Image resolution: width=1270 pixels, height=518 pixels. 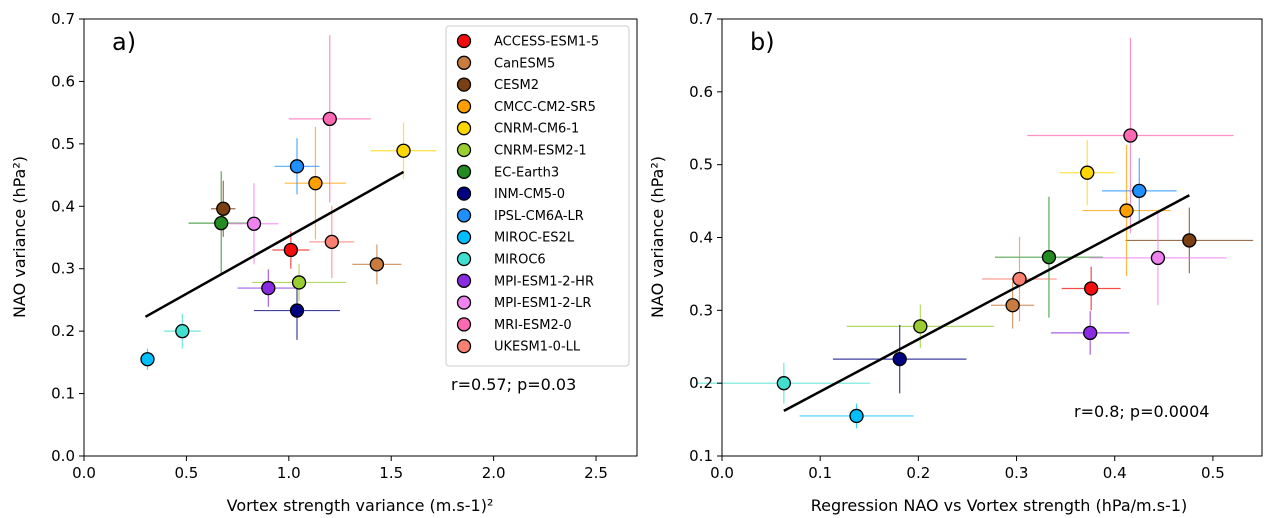 What do you see at coordinates (513, 384) in the screenshot?
I see `correlation-annotation: r=0.57; p=0.03` at bounding box center [513, 384].